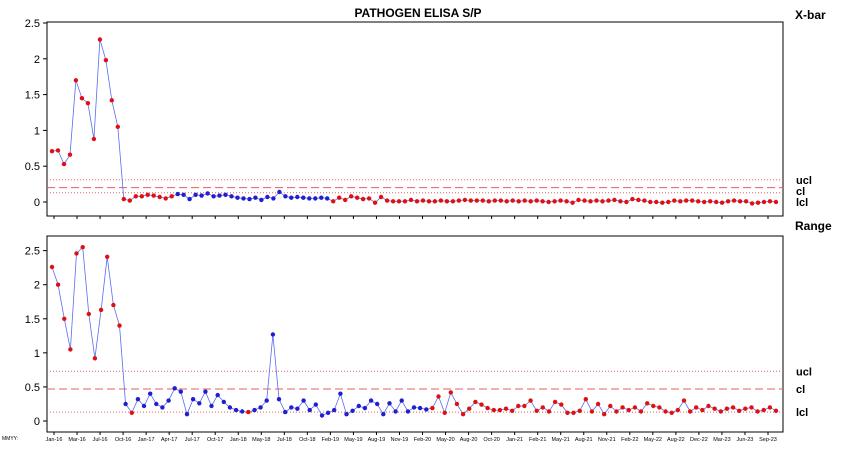 This screenshot has height=463, width=846. What do you see at coordinates (192, 440) in the screenshot?
I see `x-tick-label: Jul-17` at bounding box center [192, 440].